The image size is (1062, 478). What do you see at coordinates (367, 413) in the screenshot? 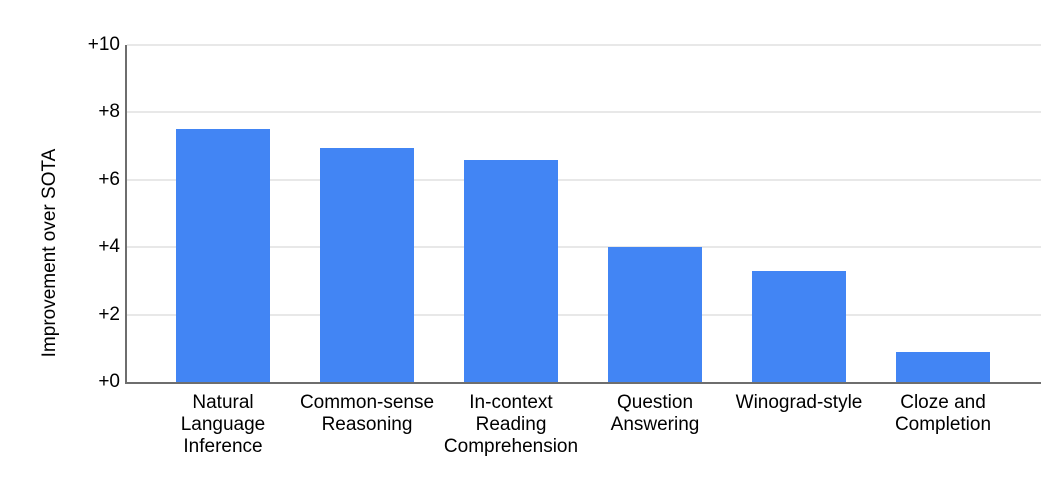
I see `x-axis-category-label: Common-sense Reasoning` at bounding box center [367, 413].